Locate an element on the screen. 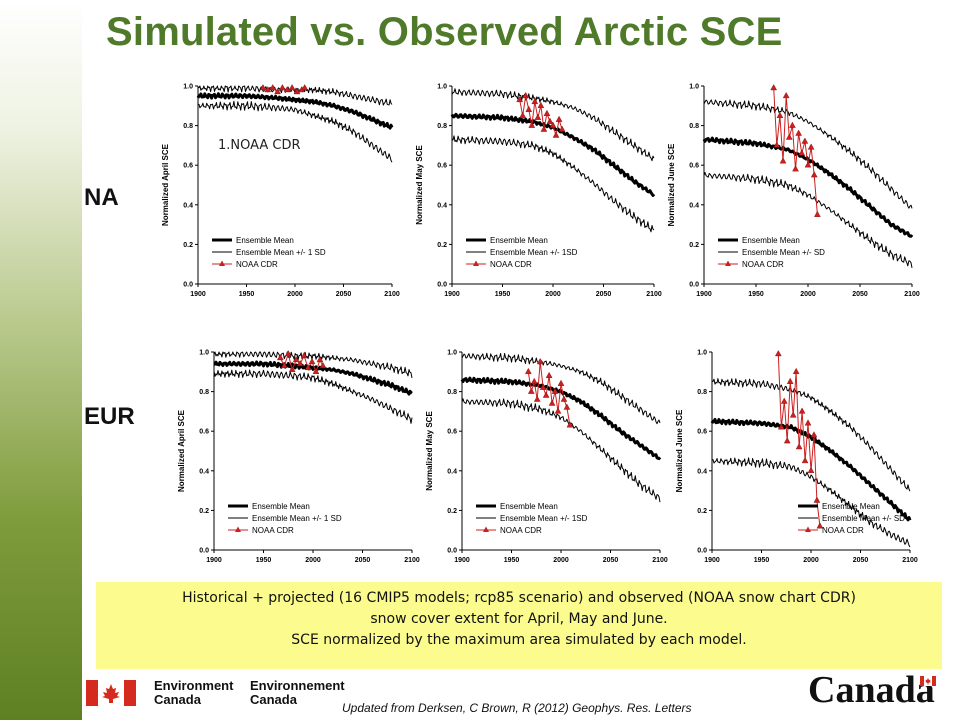 The width and height of the screenshot is (960, 720). series-line-lower is located at coordinates (561, 450).